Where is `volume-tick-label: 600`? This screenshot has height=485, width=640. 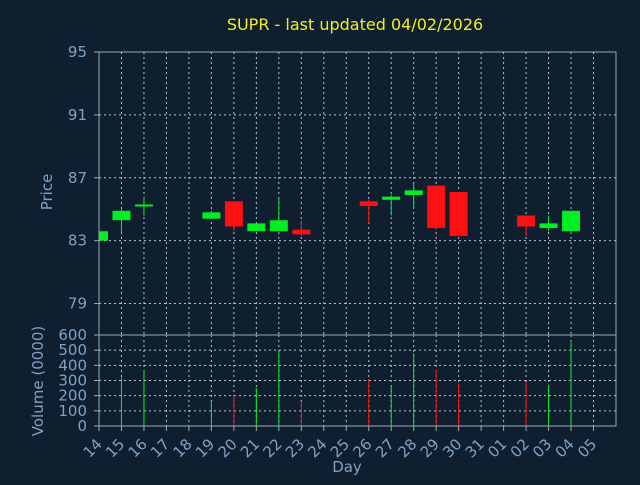
volume-tick-label: 600 is located at coordinates (72, 335).